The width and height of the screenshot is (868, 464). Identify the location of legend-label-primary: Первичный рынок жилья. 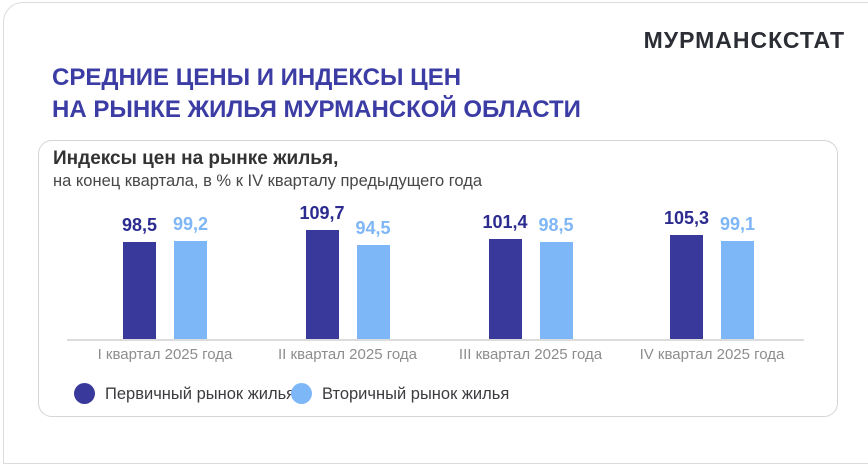
(200, 394).